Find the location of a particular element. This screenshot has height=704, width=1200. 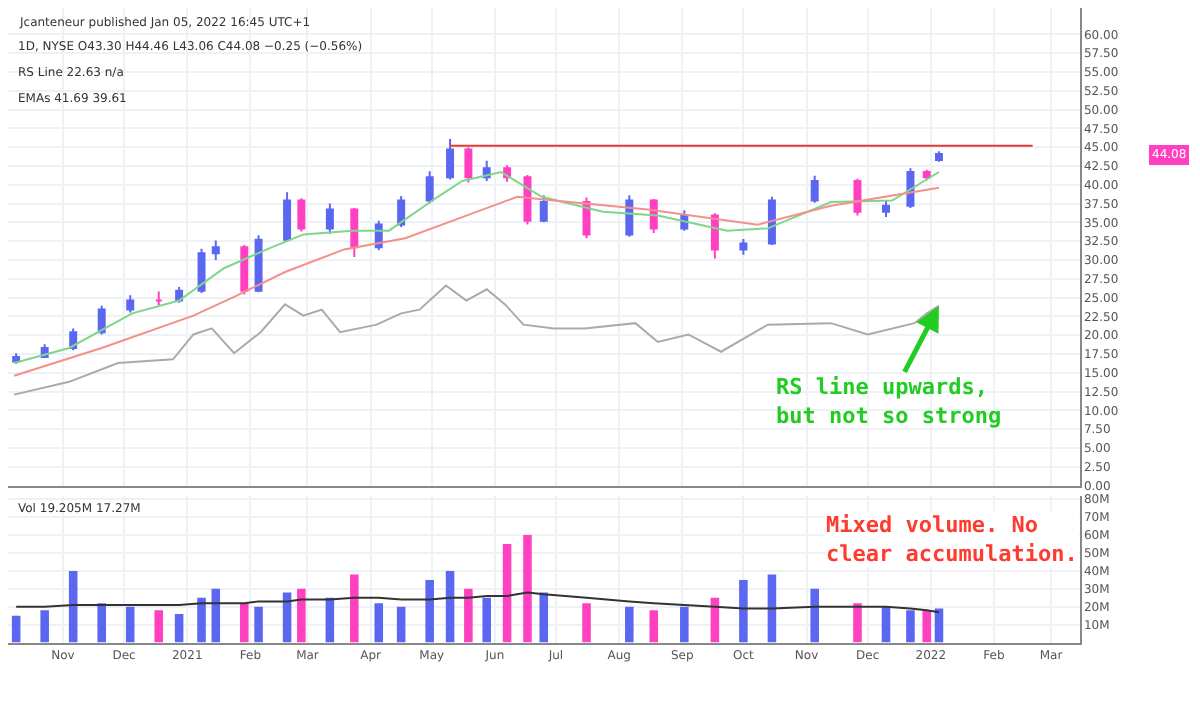

annotation: RS line upwards, but not so strong is located at coordinates (889, 401).